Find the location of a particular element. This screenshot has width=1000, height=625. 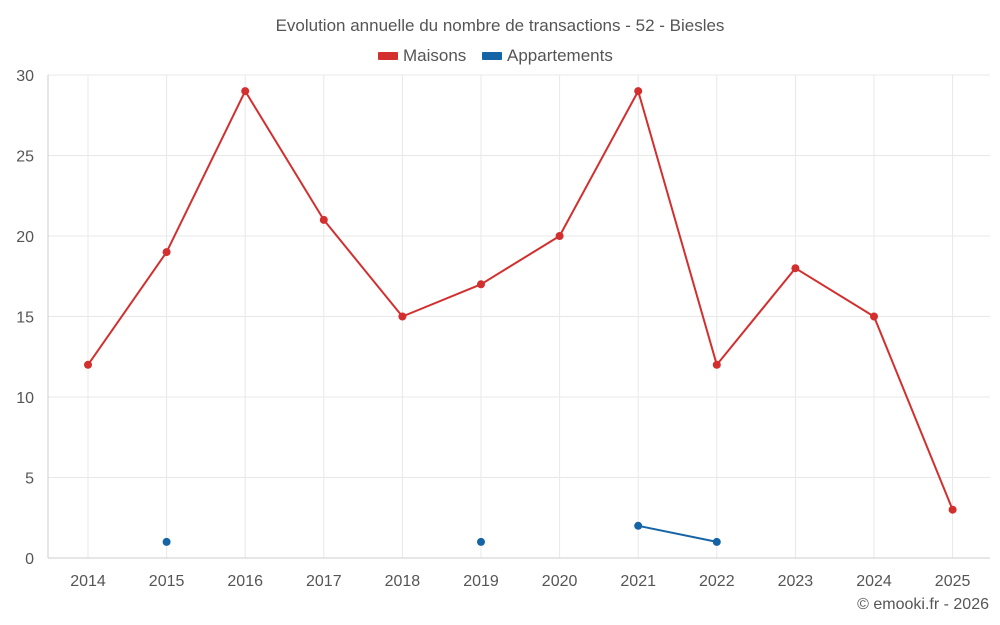

data-point-maisons-2023 is located at coordinates (795, 268).